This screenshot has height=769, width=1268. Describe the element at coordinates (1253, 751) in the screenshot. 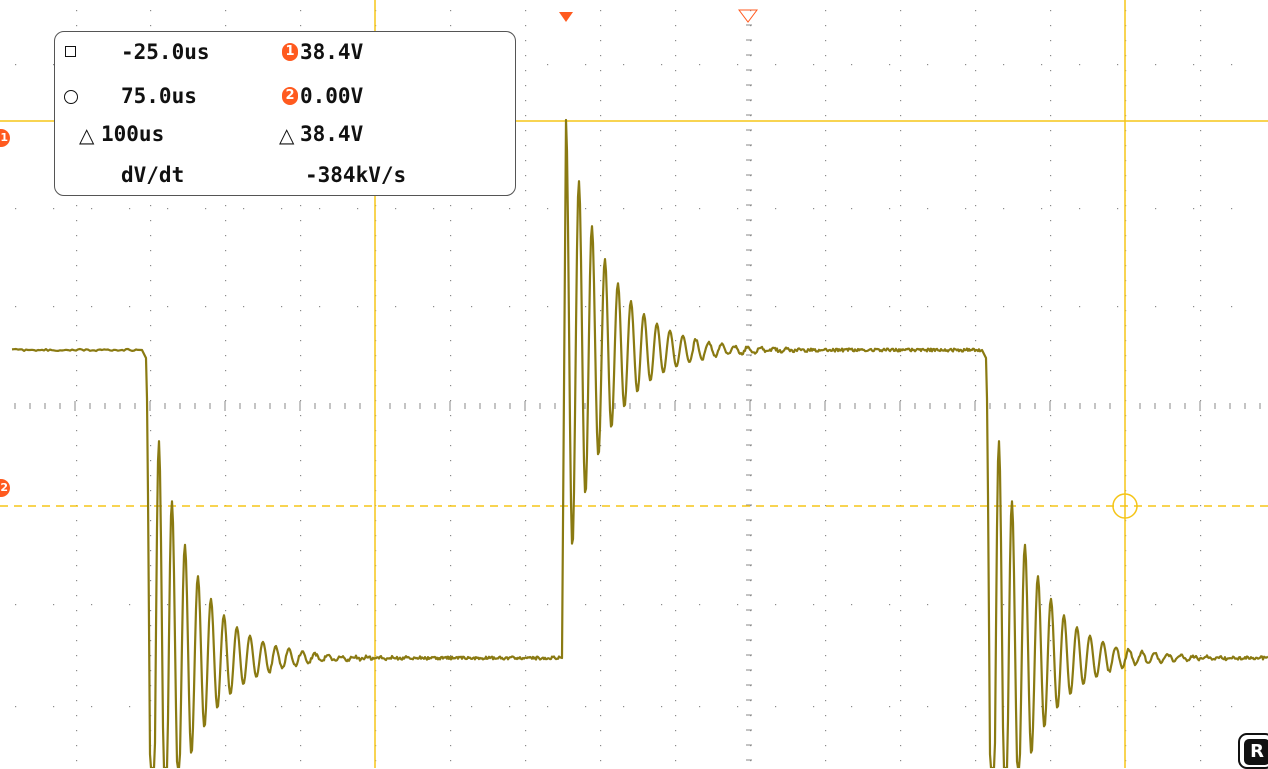

I see `run-mode-button: R` at that location.